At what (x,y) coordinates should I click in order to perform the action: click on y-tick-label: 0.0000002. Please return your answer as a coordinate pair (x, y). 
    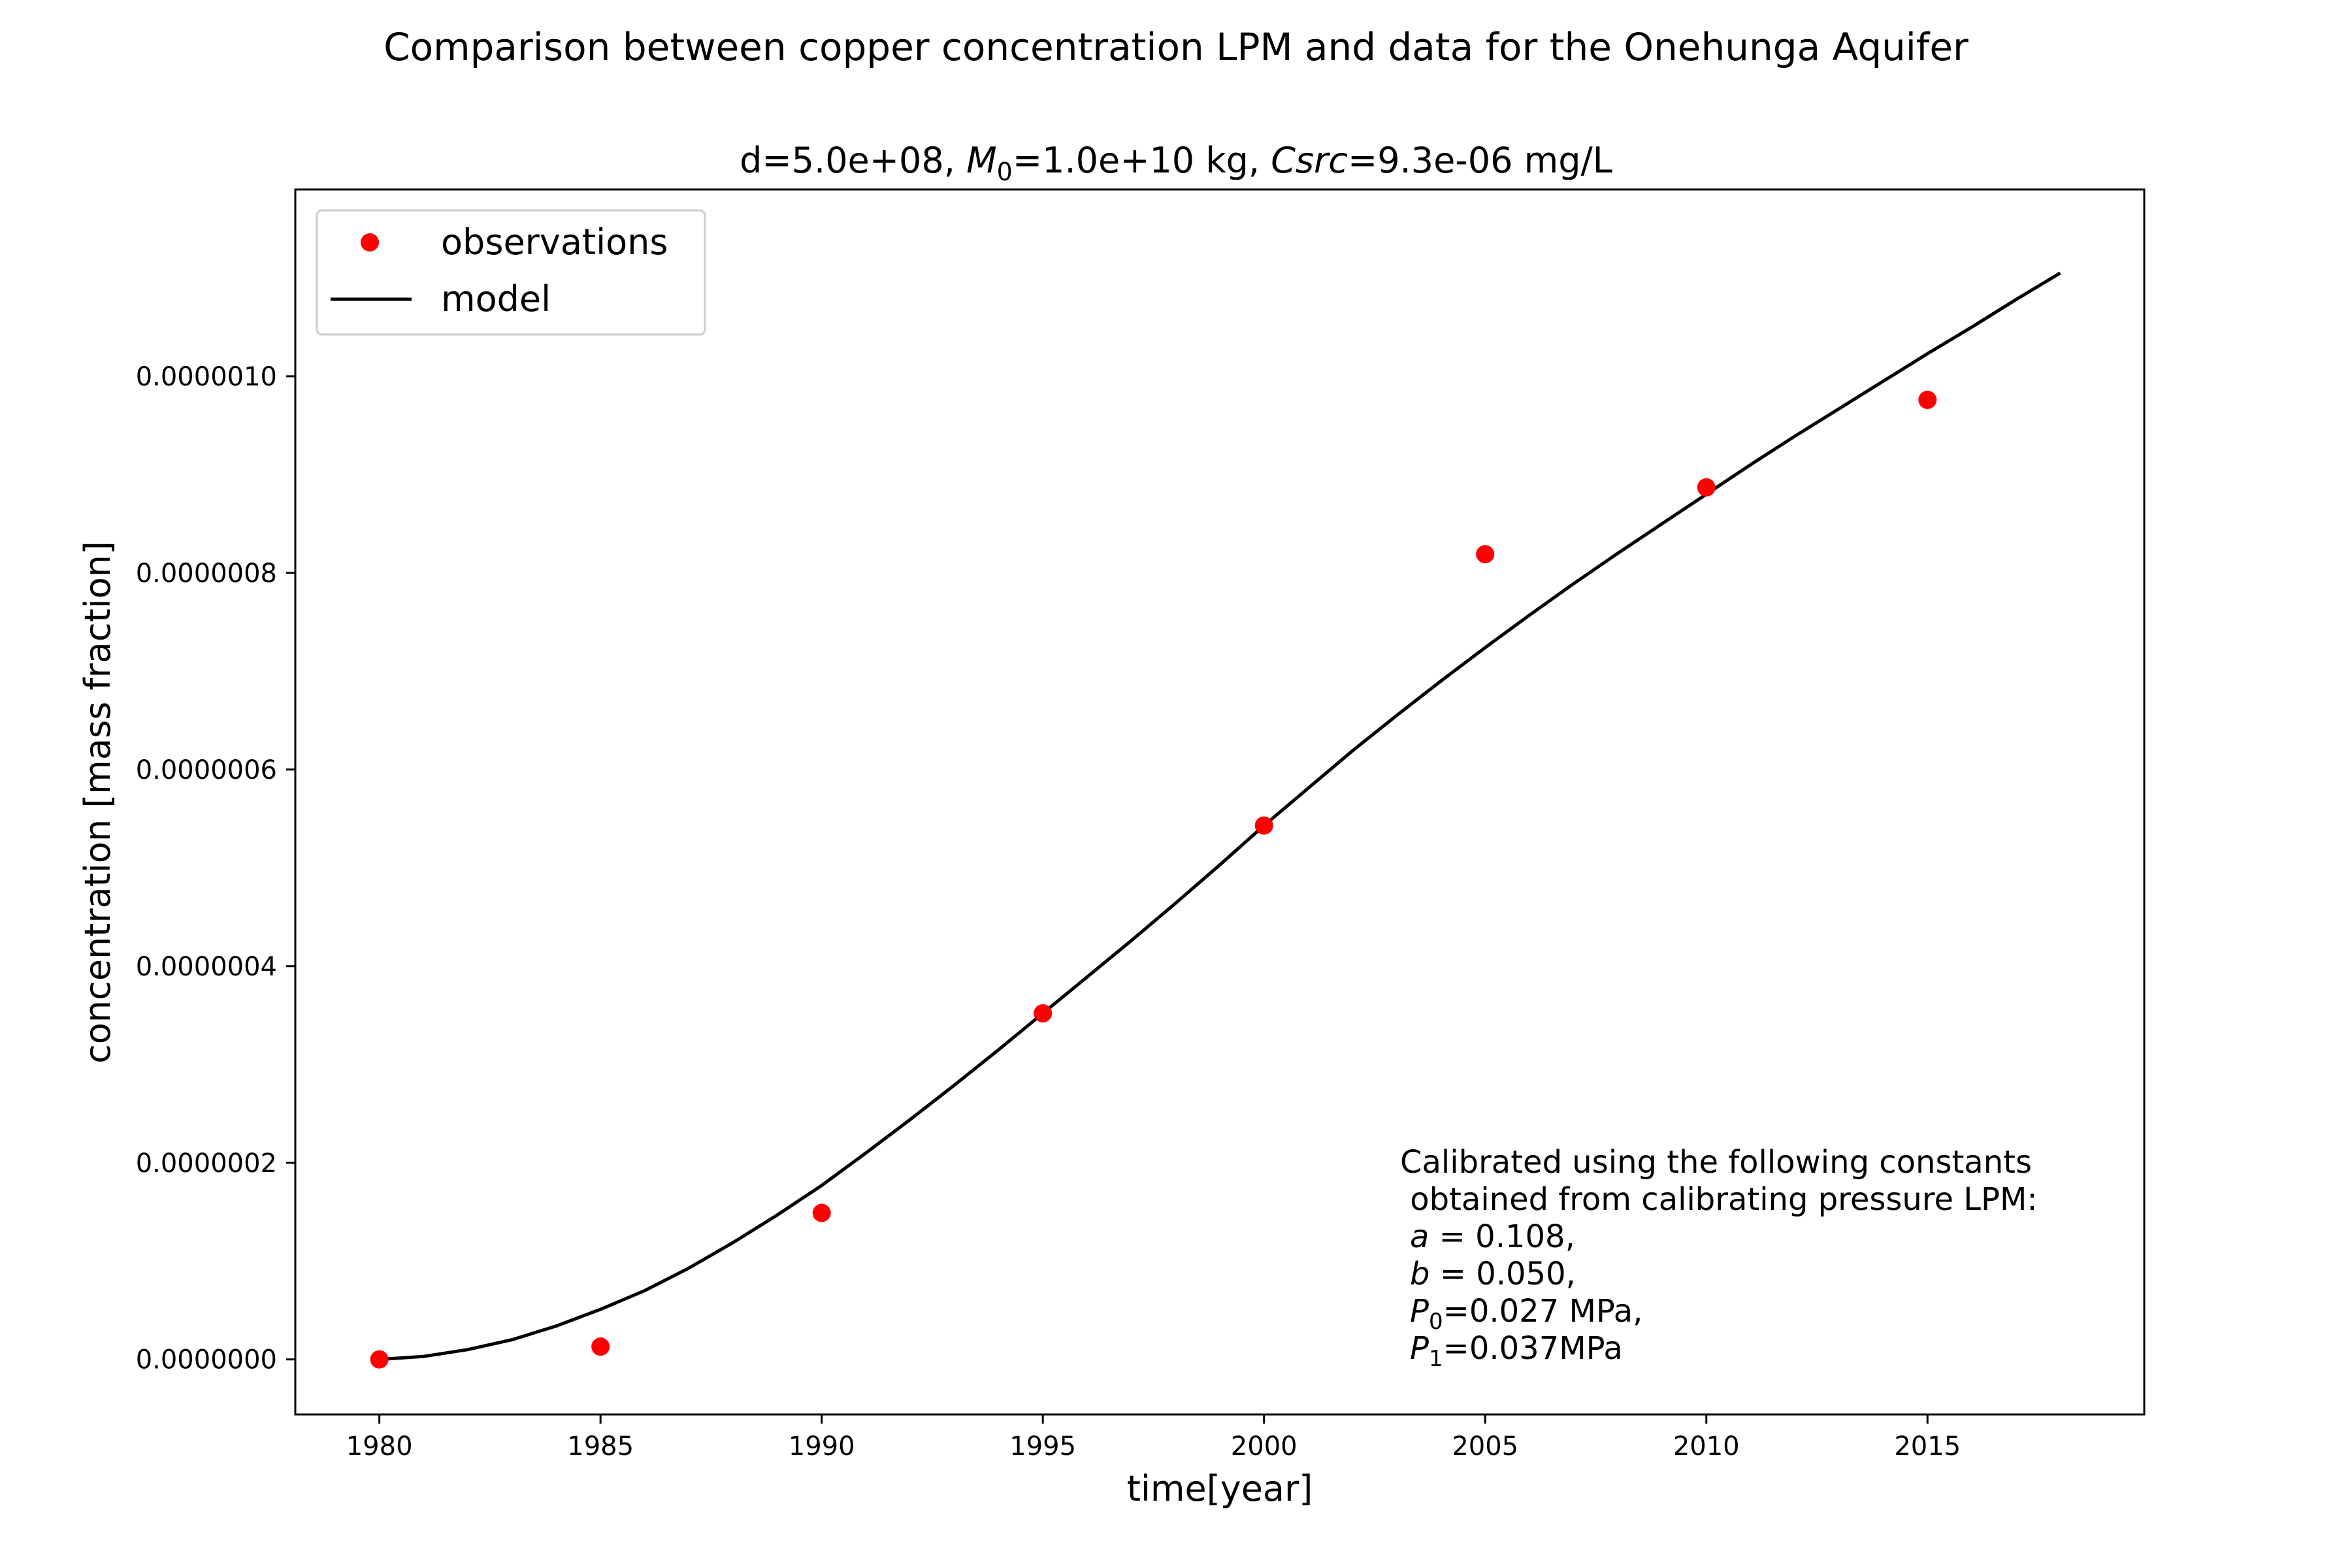
    Looking at the image, I should click on (206, 1164).